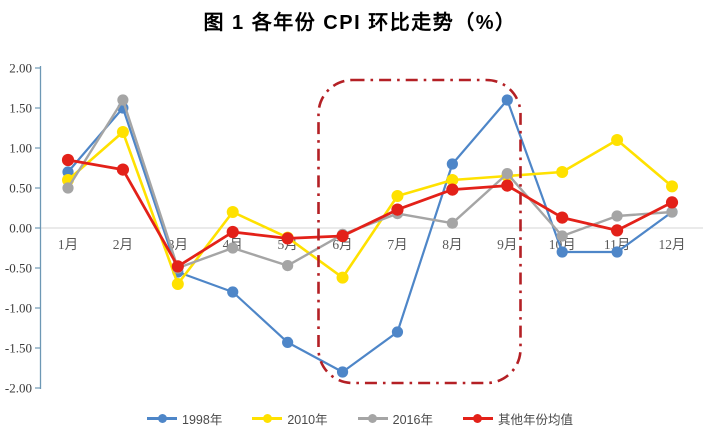  I want to click on data-point-2016年-5月, so click(288, 266).